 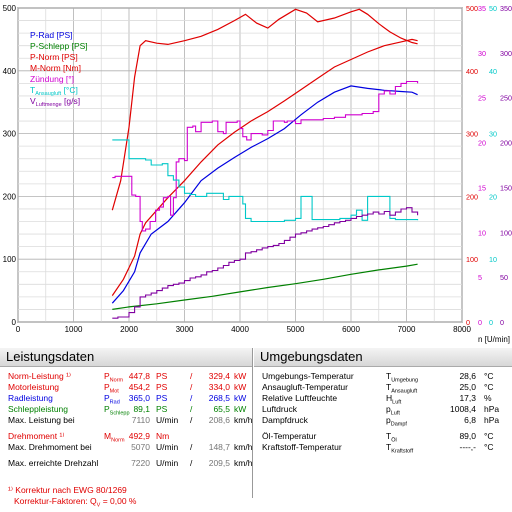 I want to click on umgebung-row: Luftdruck pLuft 1008,4 hPa, so click(x=383, y=410).